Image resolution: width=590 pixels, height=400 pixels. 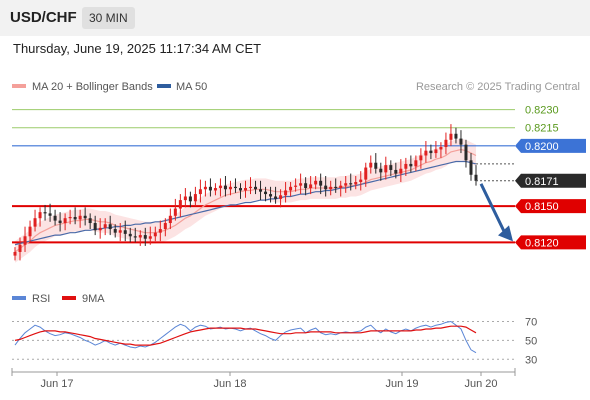 What do you see at coordinates (550, 180) in the screenshot?
I see `current-price-tag` at bounding box center [550, 180].